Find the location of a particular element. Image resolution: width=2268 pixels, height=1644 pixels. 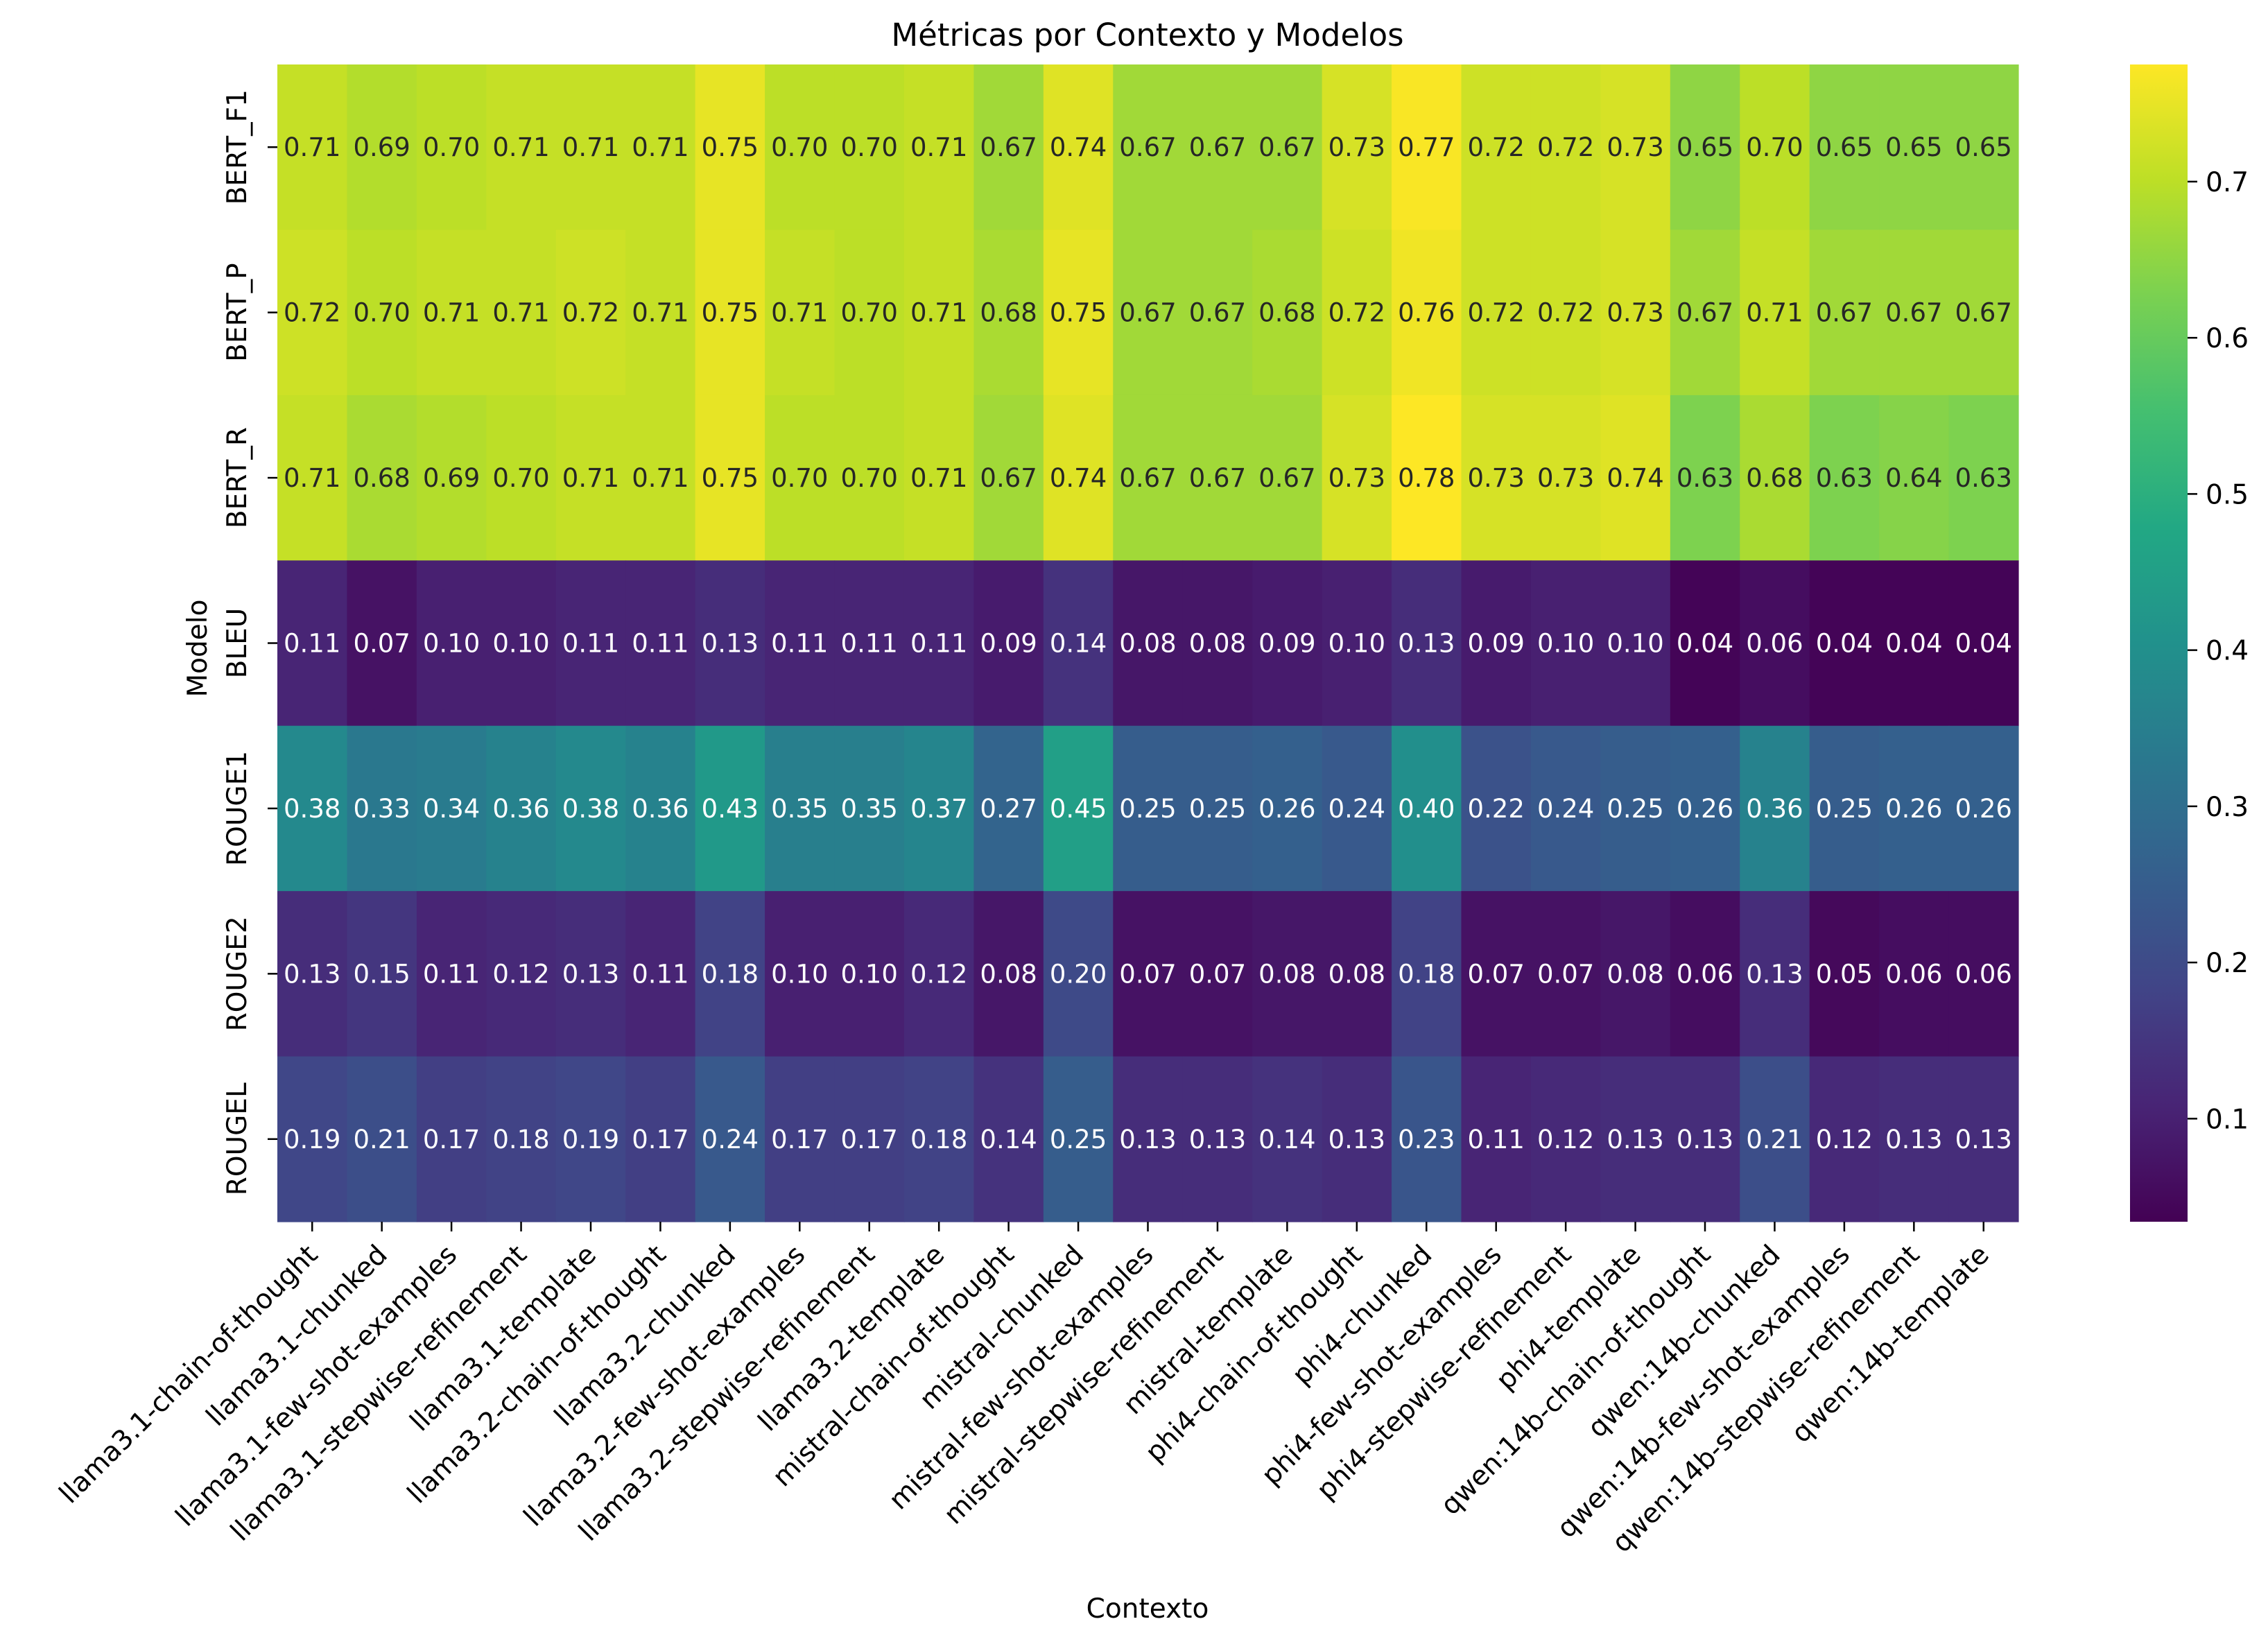

cell-value-label: 0.65 is located at coordinates (1913, 147).